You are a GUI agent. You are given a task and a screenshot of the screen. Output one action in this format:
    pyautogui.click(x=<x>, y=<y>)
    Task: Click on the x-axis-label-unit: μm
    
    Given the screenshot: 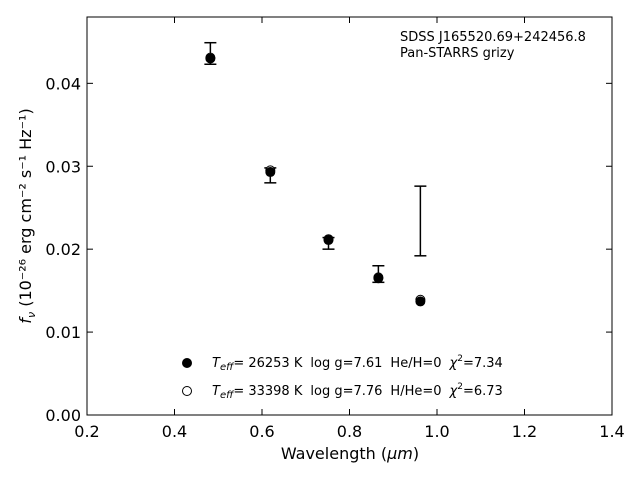 What is the action you would take?
    pyautogui.click(x=399, y=453)
    